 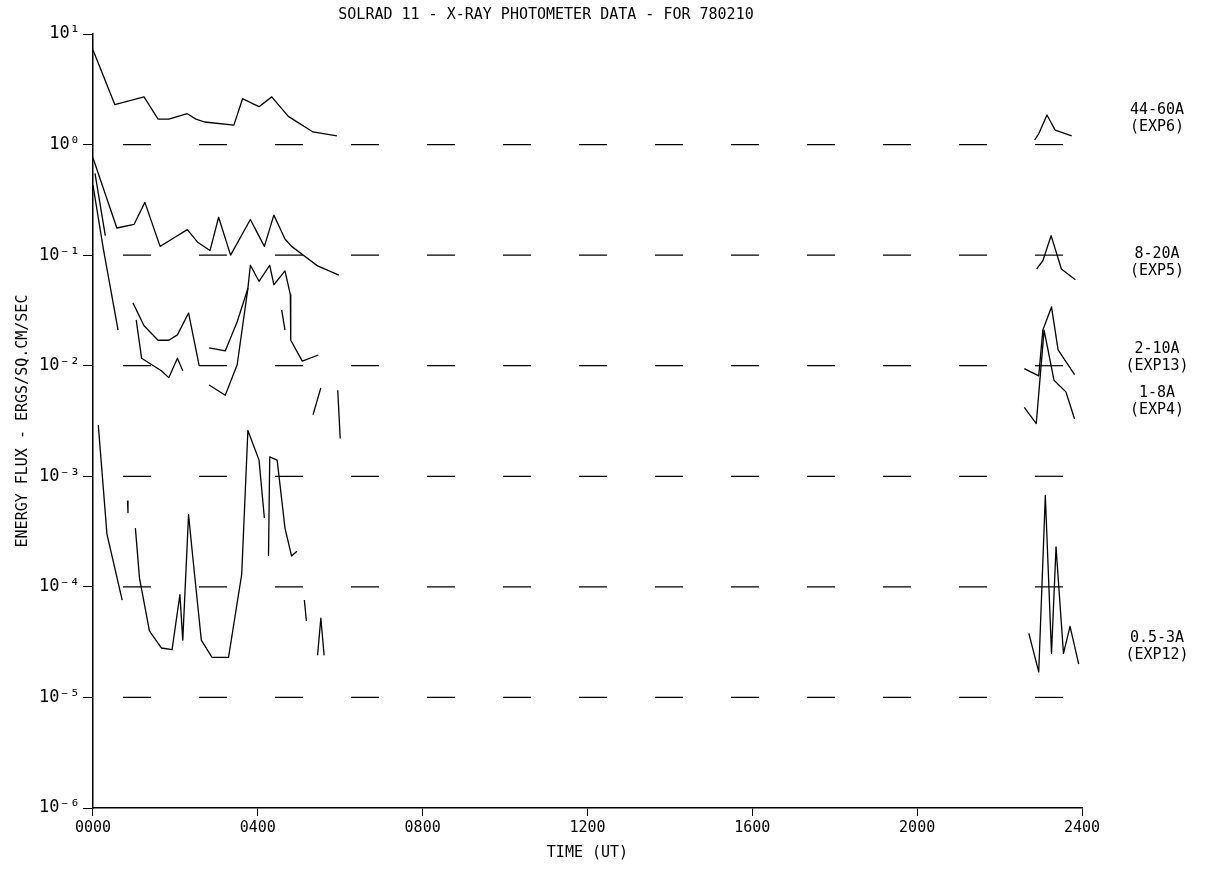 I want to click on y-tick-label: 10¹, so click(x=64, y=32).